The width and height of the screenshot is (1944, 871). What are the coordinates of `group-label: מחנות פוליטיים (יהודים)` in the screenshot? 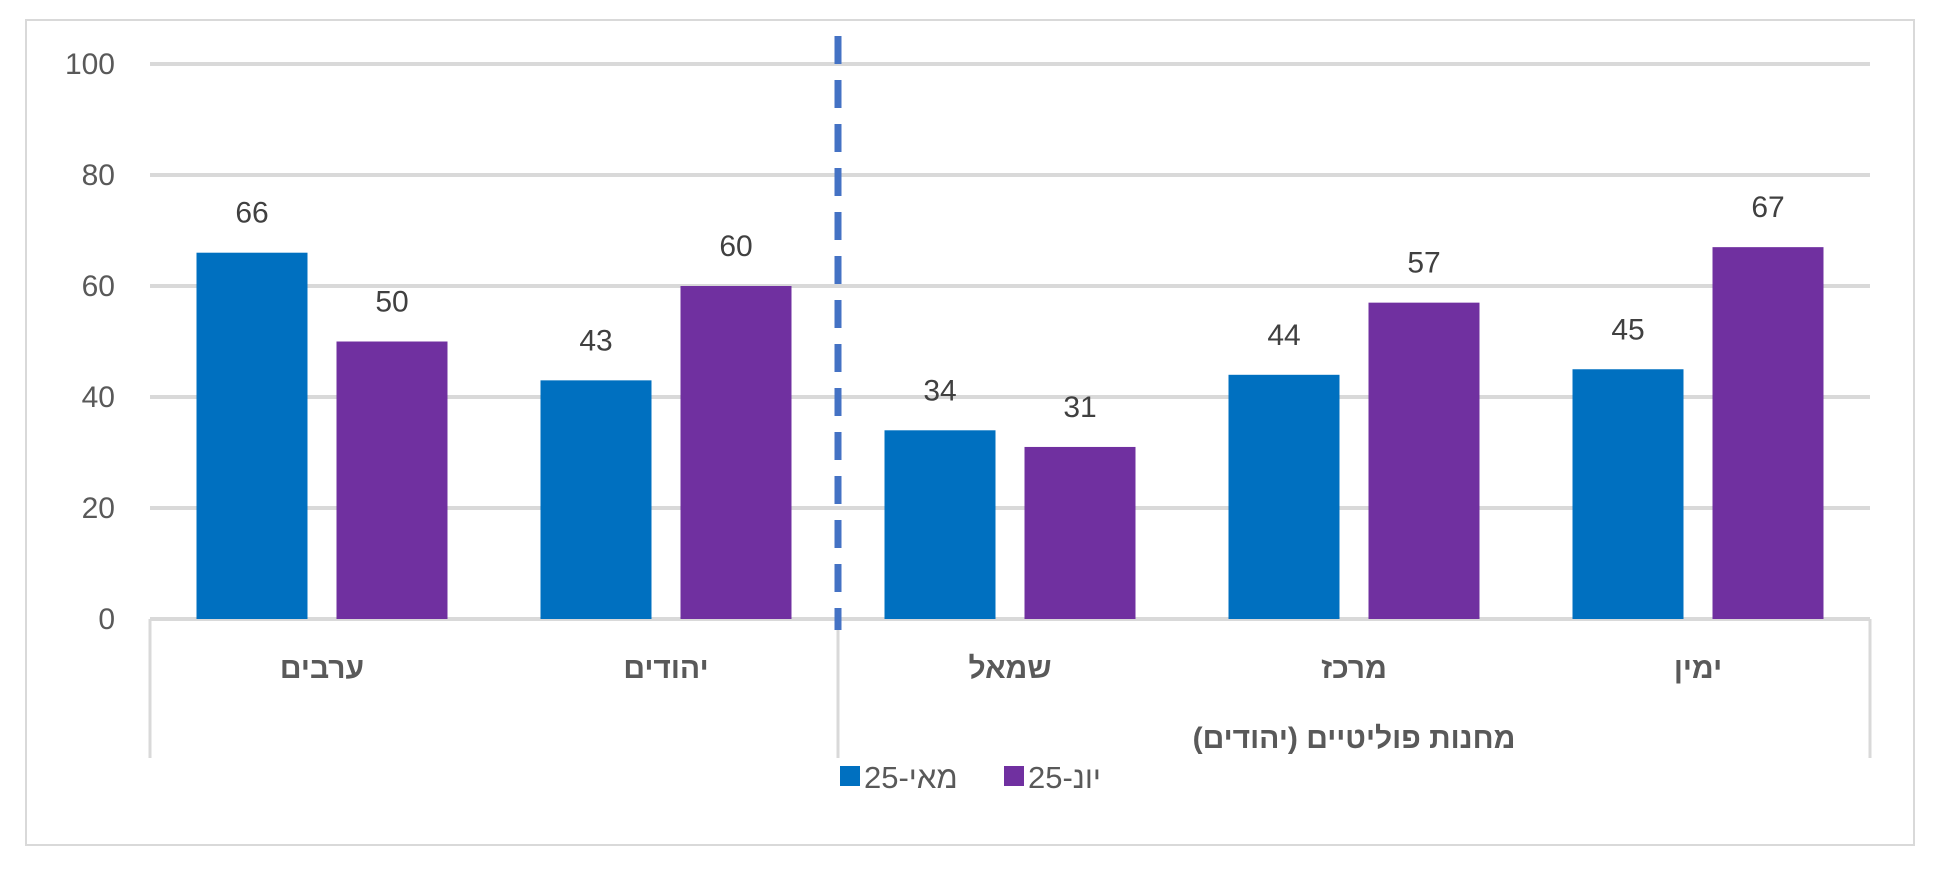 It's located at (1354, 738).